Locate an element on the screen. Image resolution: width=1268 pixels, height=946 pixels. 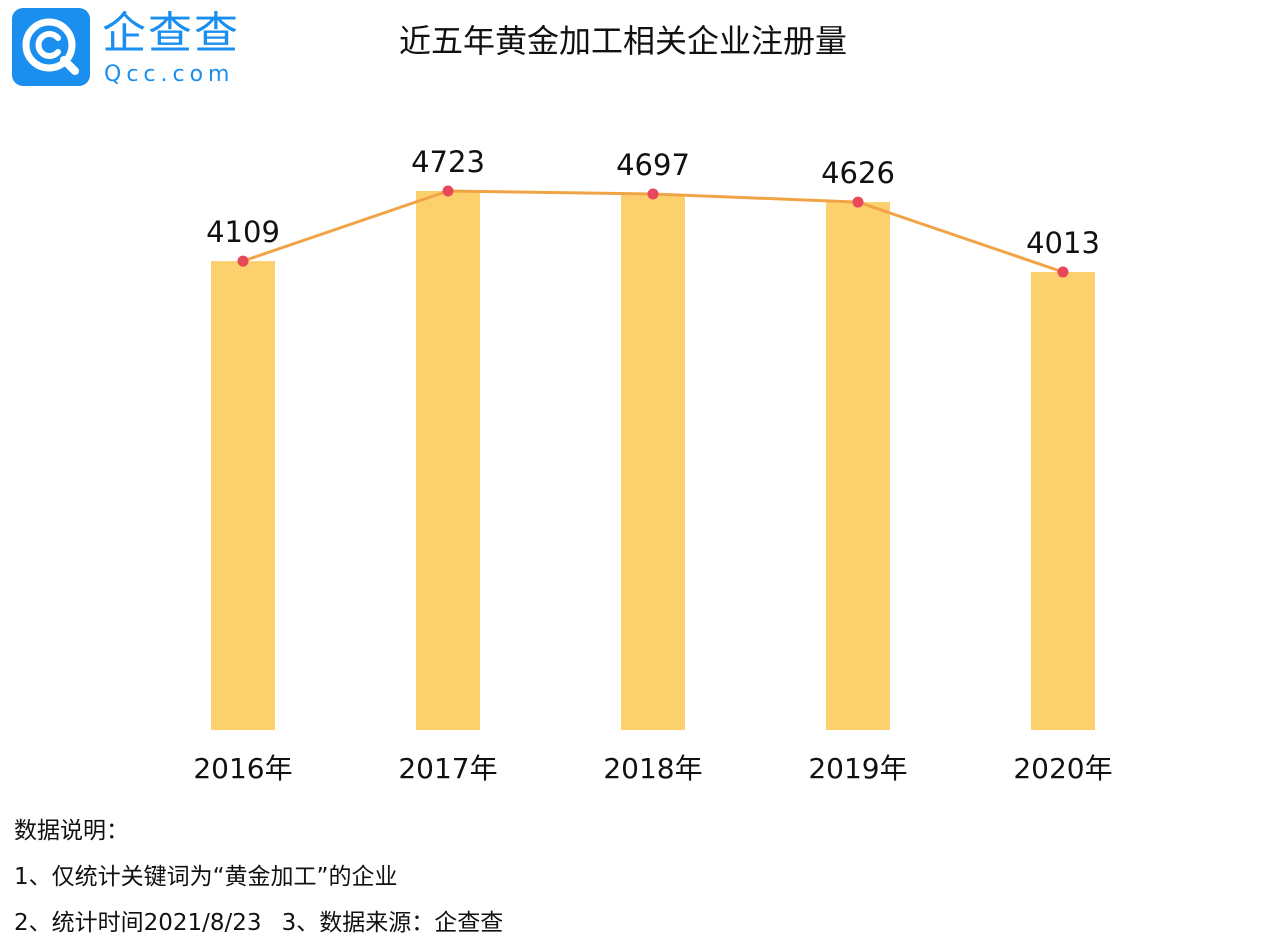
data-label-2020年: 4013 is located at coordinates (1063, 243).